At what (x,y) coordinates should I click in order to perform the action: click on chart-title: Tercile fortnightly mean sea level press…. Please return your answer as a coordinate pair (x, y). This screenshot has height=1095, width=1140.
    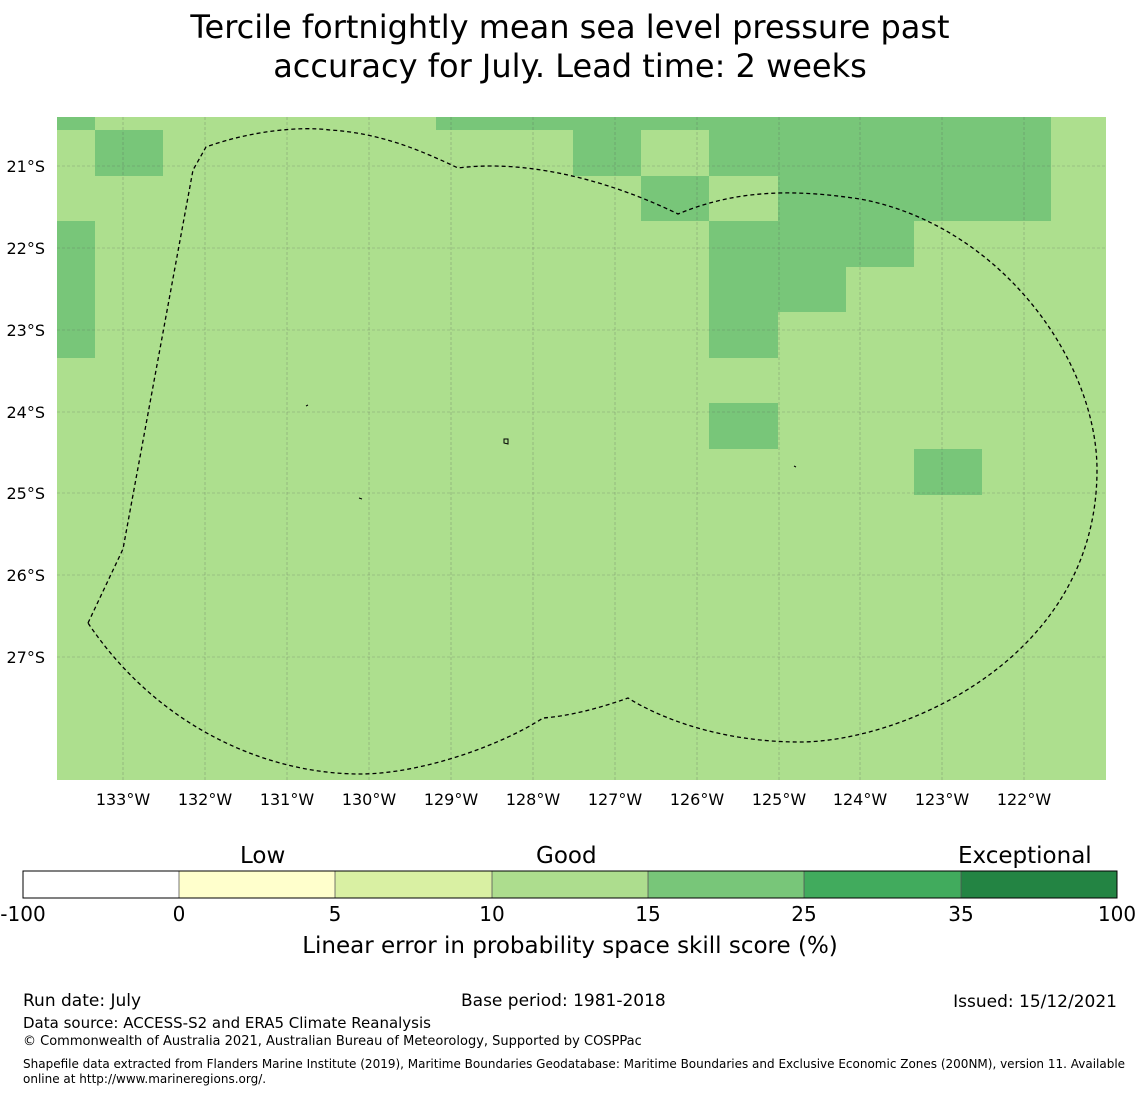
    Looking at the image, I should click on (570, 47).